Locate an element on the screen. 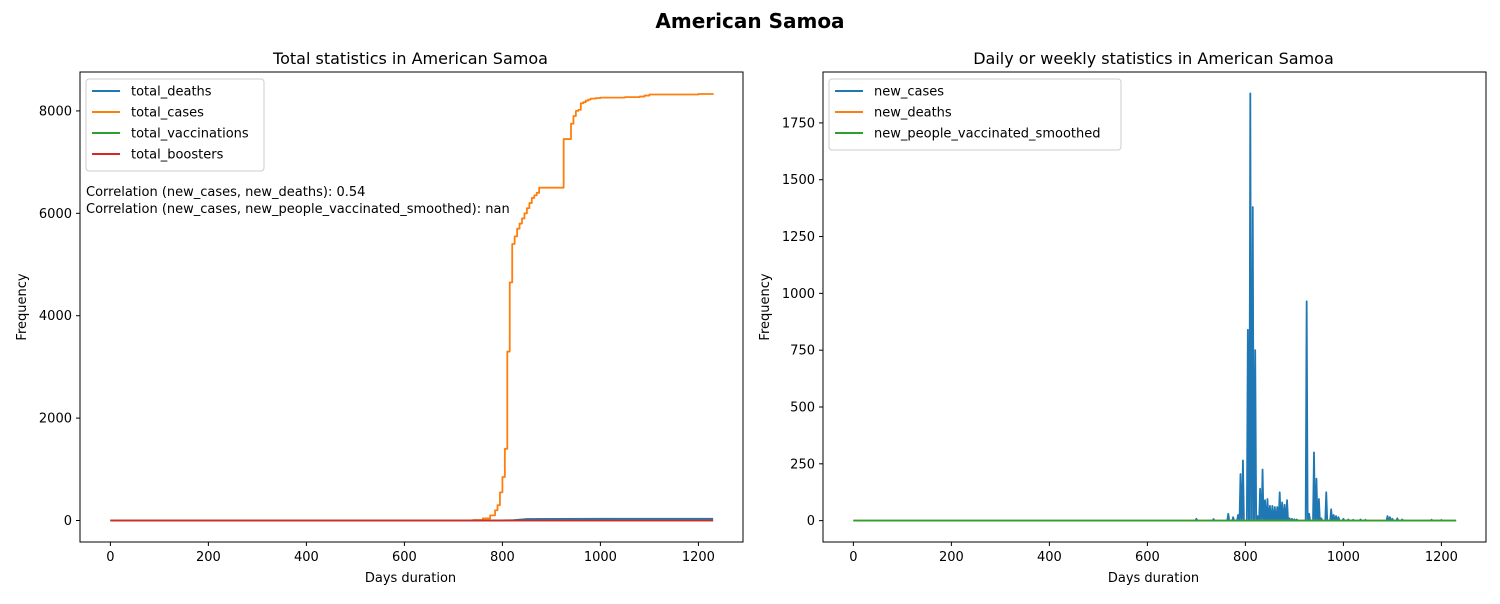  legend-label: total_cases is located at coordinates (167, 113).